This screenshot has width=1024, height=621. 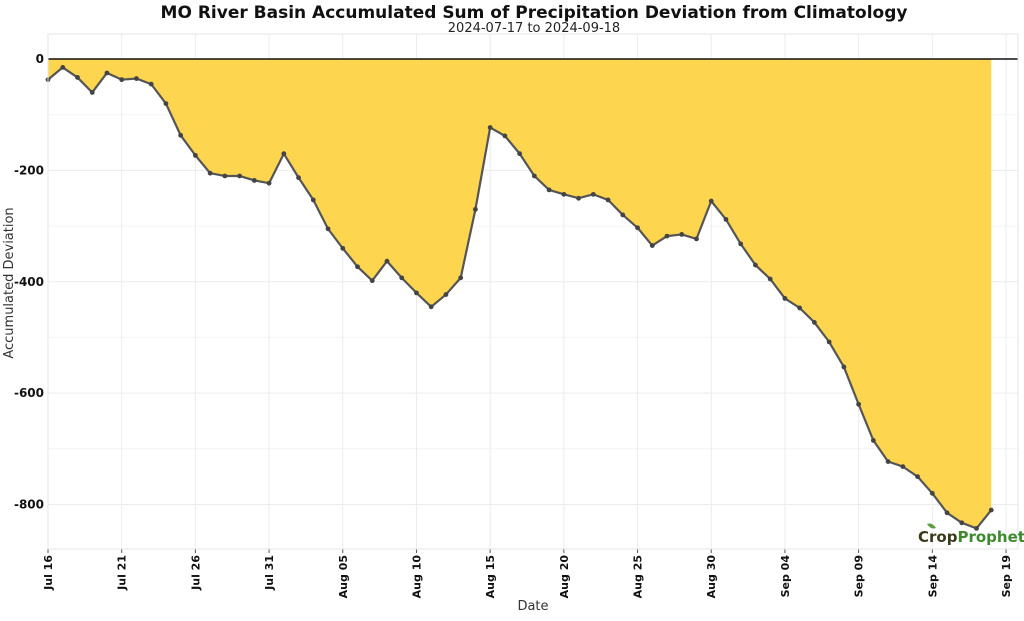 What do you see at coordinates (859, 576) in the screenshot?
I see `x-tick-label: Sep 09` at bounding box center [859, 576].